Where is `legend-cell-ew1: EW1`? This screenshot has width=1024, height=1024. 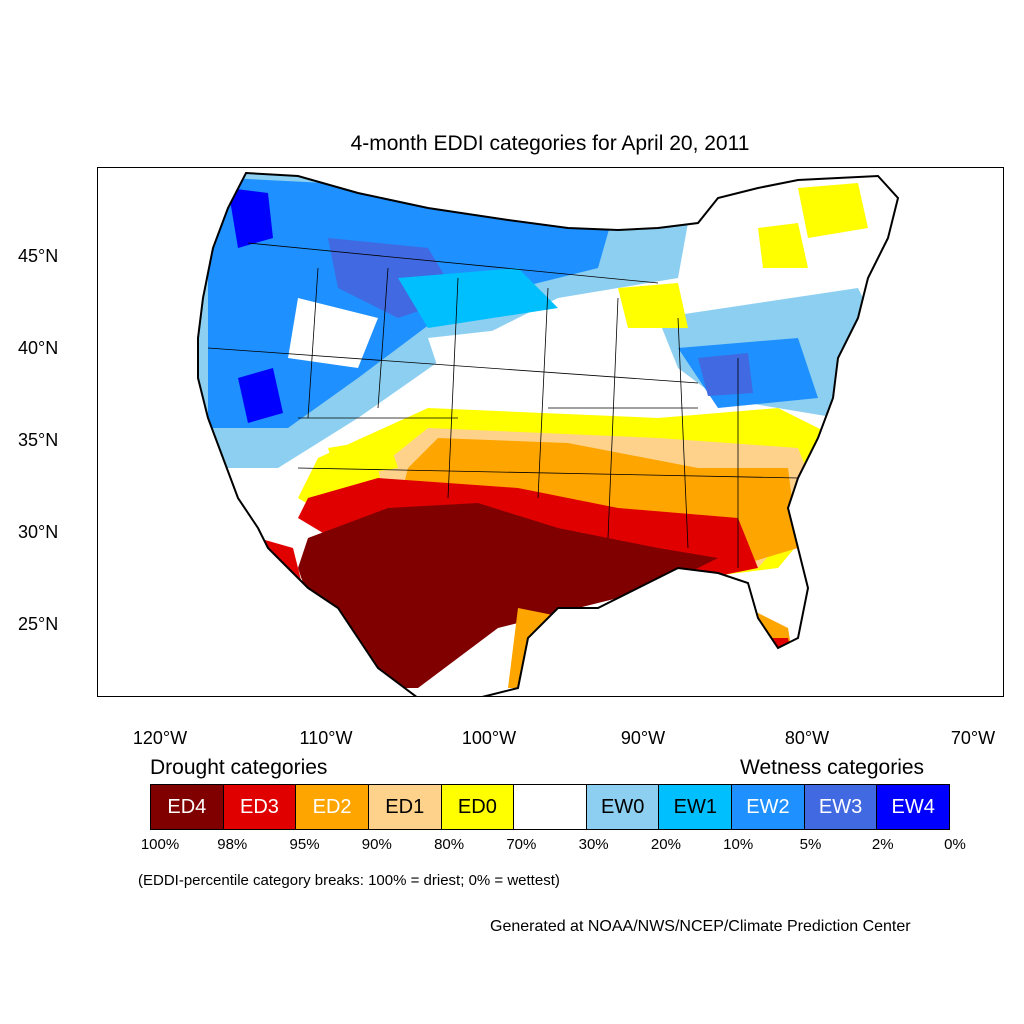
legend-cell-ew1: EW1 is located at coordinates (696, 807).